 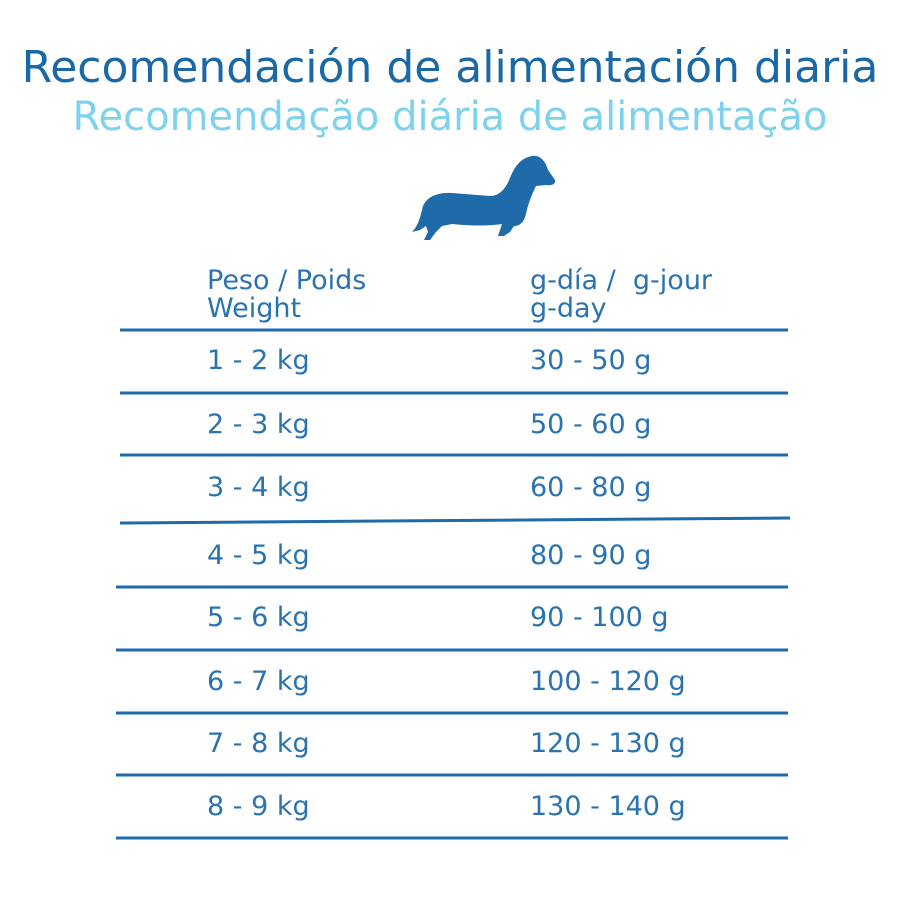 I want to click on table-cell: 50 - 60 g, so click(x=590, y=424).